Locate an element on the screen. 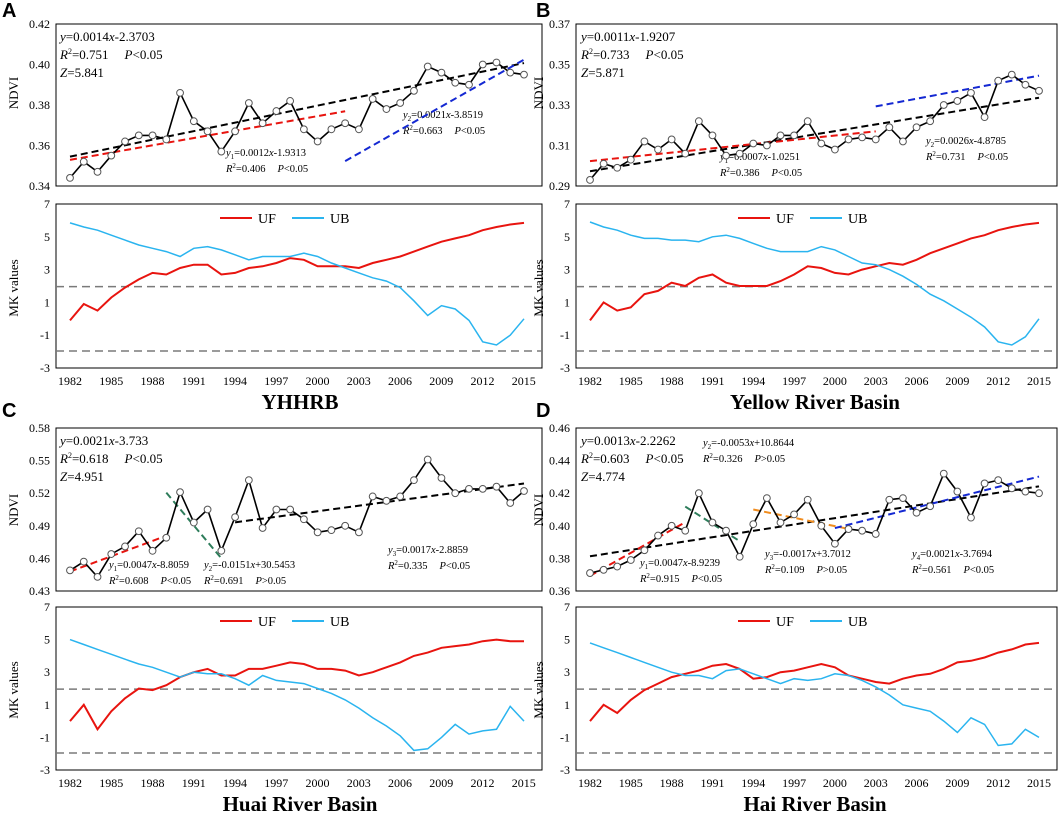  equation-line: R2=0.751 P<0.05 is located at coordinates (111, 54).